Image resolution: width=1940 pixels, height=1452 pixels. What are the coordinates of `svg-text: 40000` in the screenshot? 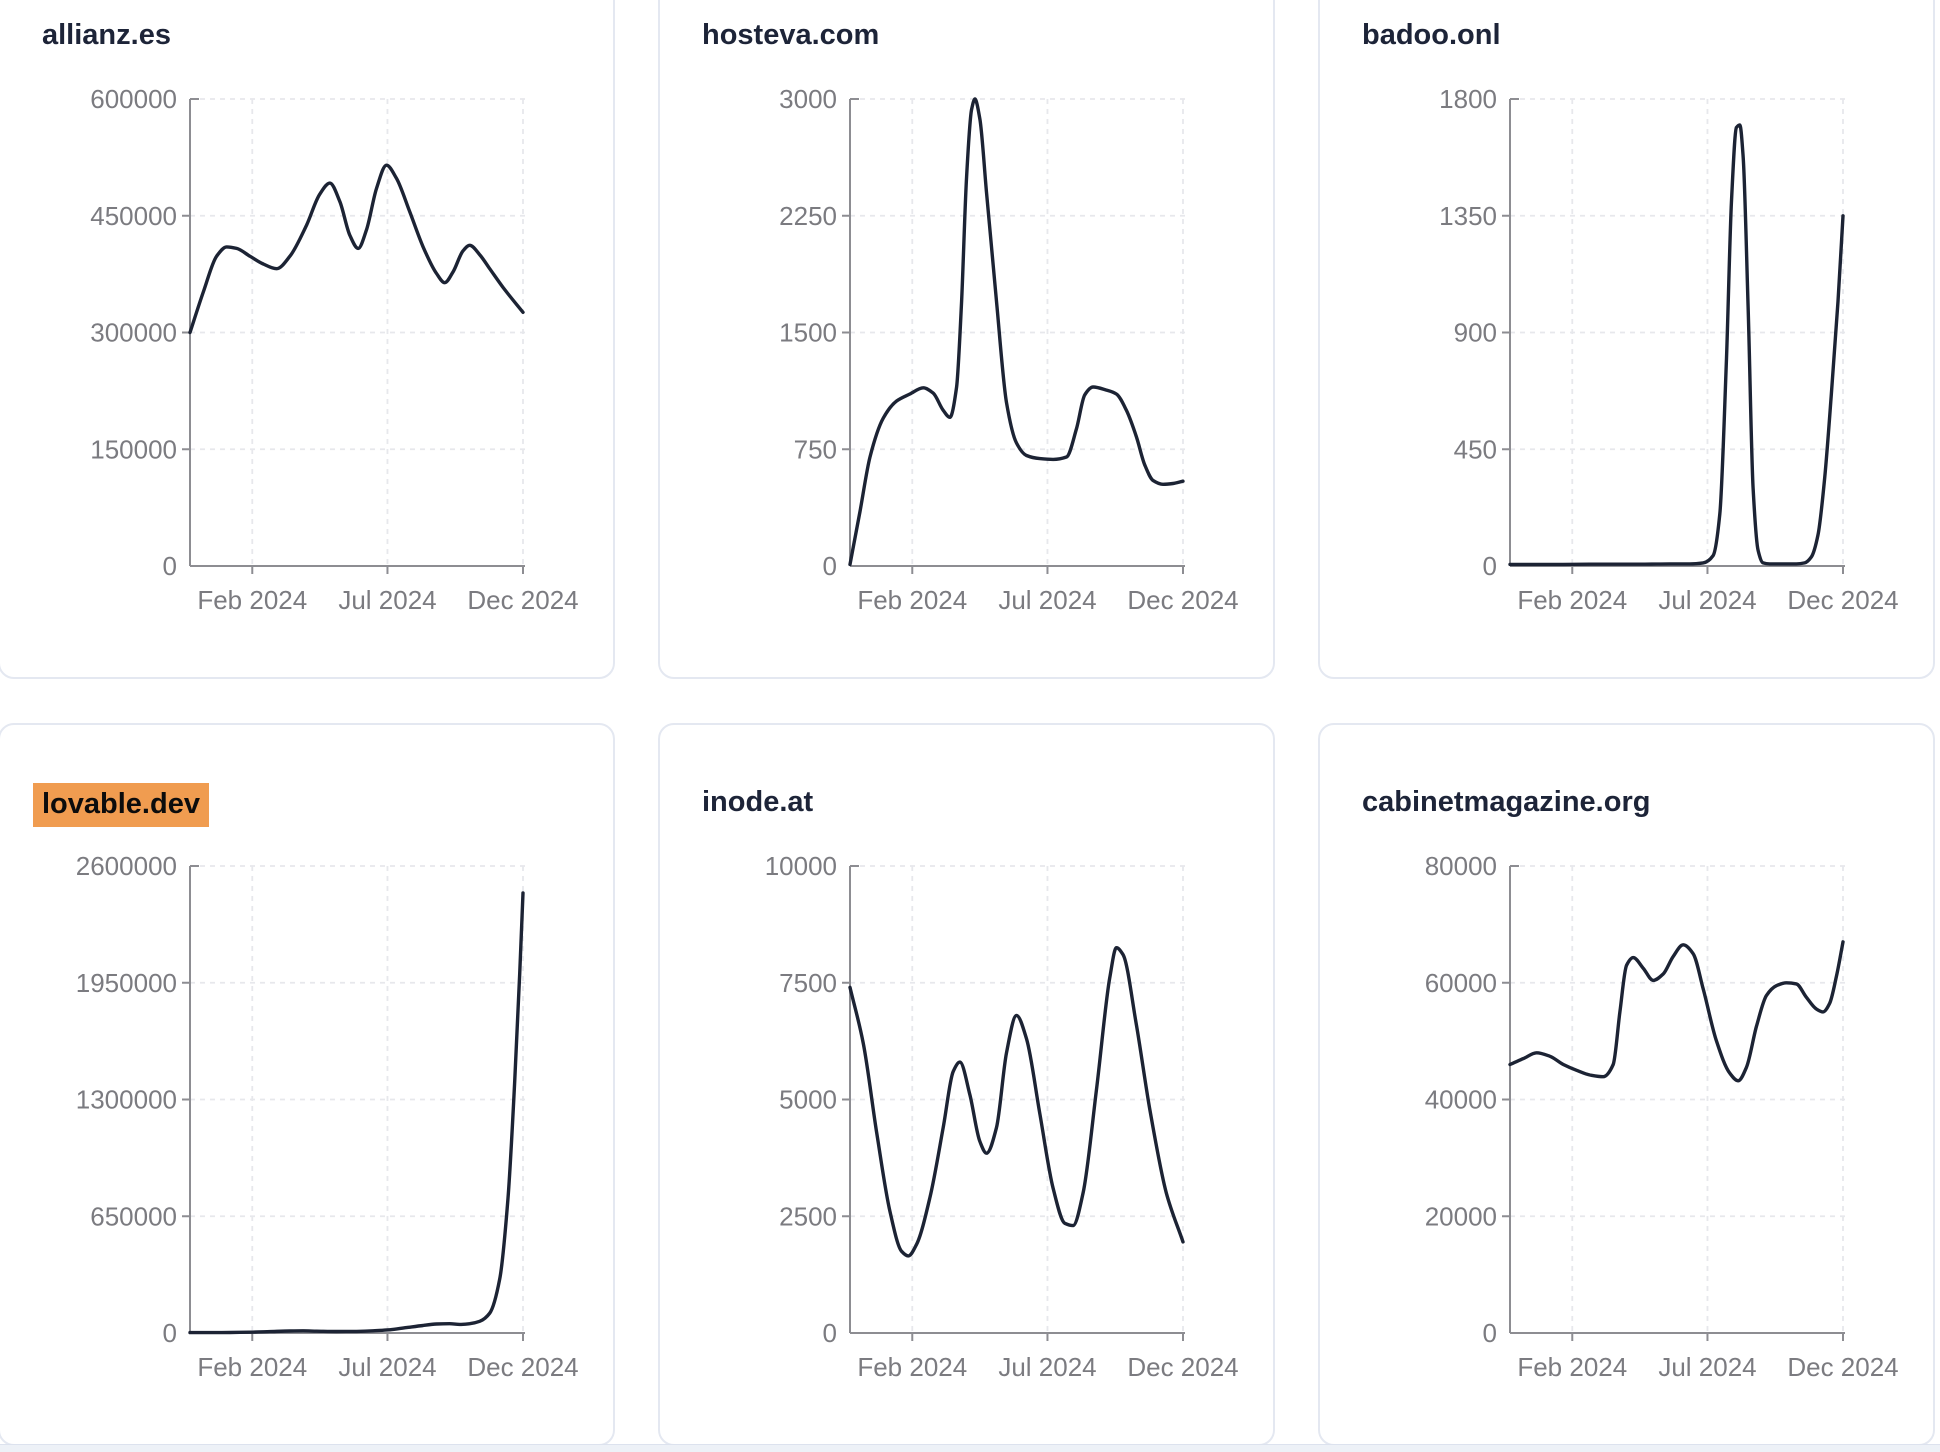 It's located at (1461, 1100).